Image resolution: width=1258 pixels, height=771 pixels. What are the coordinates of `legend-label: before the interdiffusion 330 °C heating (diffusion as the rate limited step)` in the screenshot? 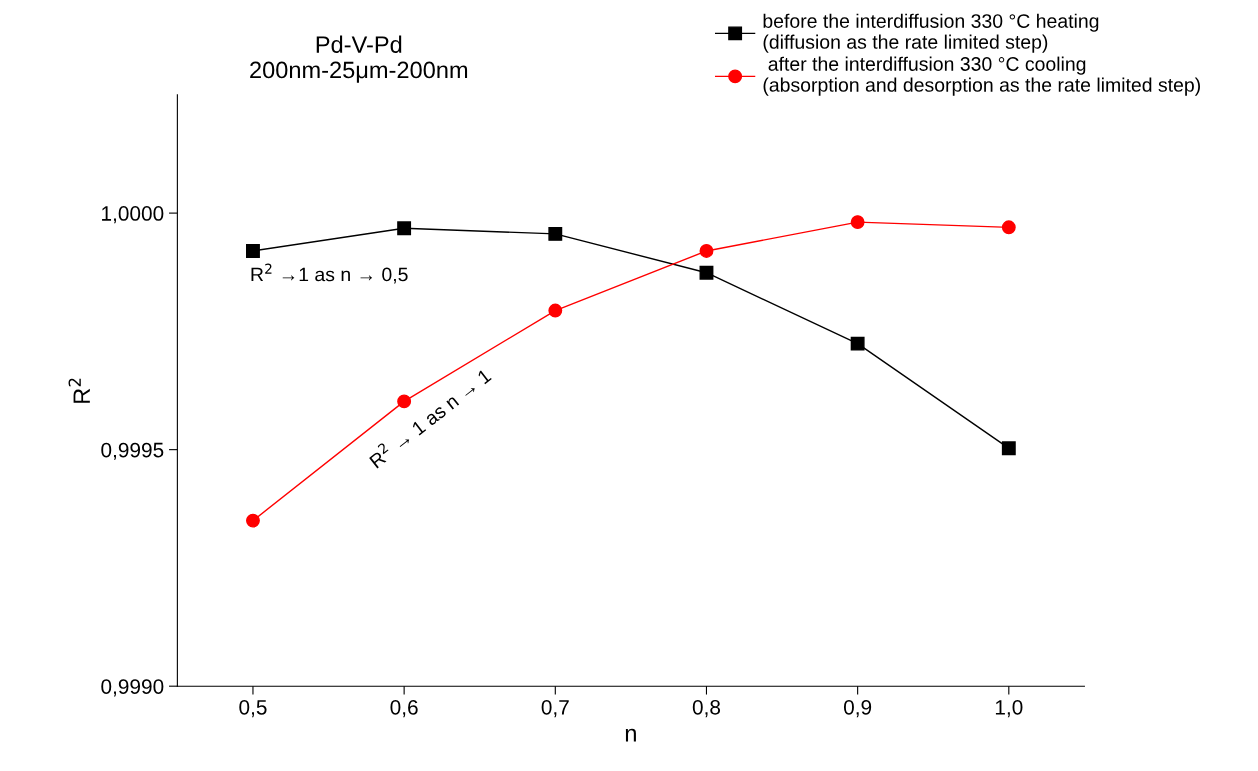 It's located at (931, 33).